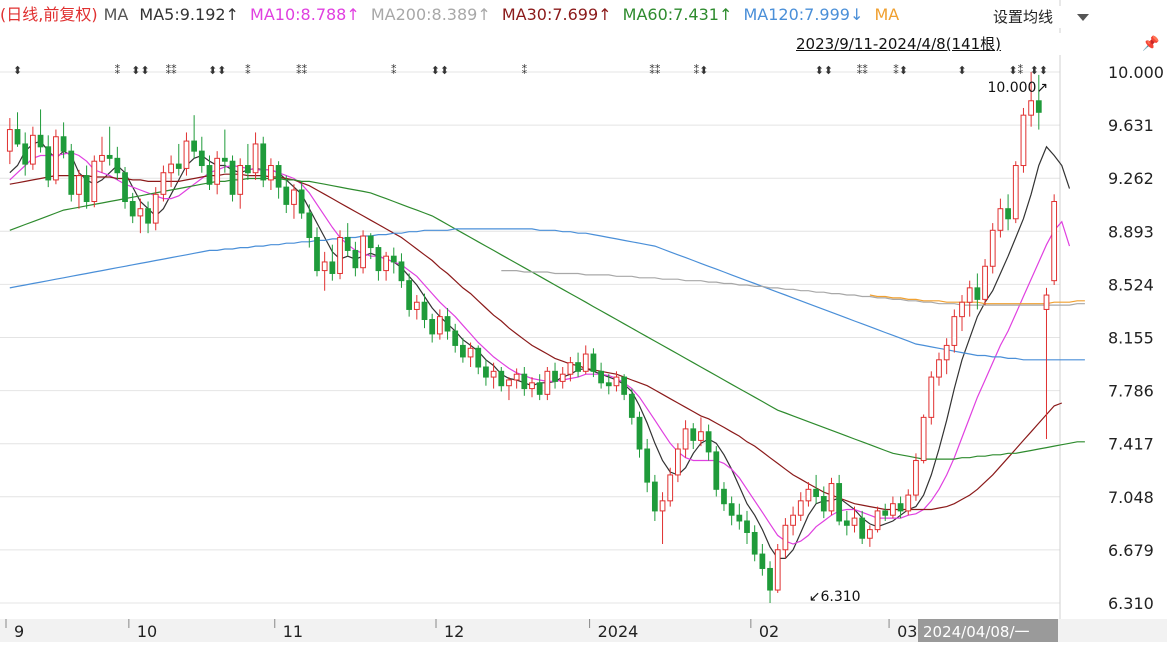  Describe the element at coordinates (49, 14) in the screenshot. I see `period-label: (日线,前复权)` at that location.